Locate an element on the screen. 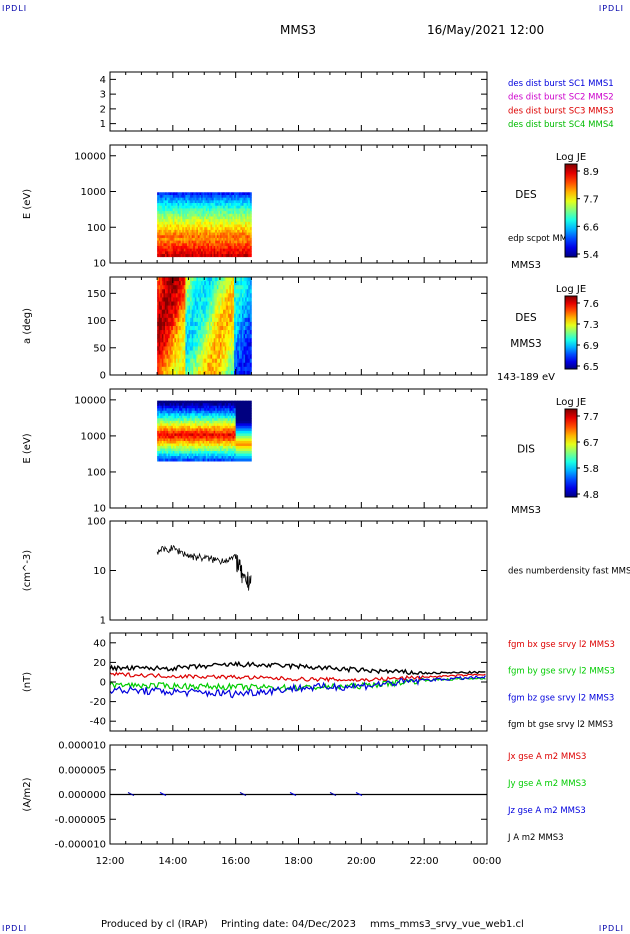 Image resolution: width=630 pixels, height=934 pixels. colorbar-tick: 7.3 is located at coordinates (591, 325).